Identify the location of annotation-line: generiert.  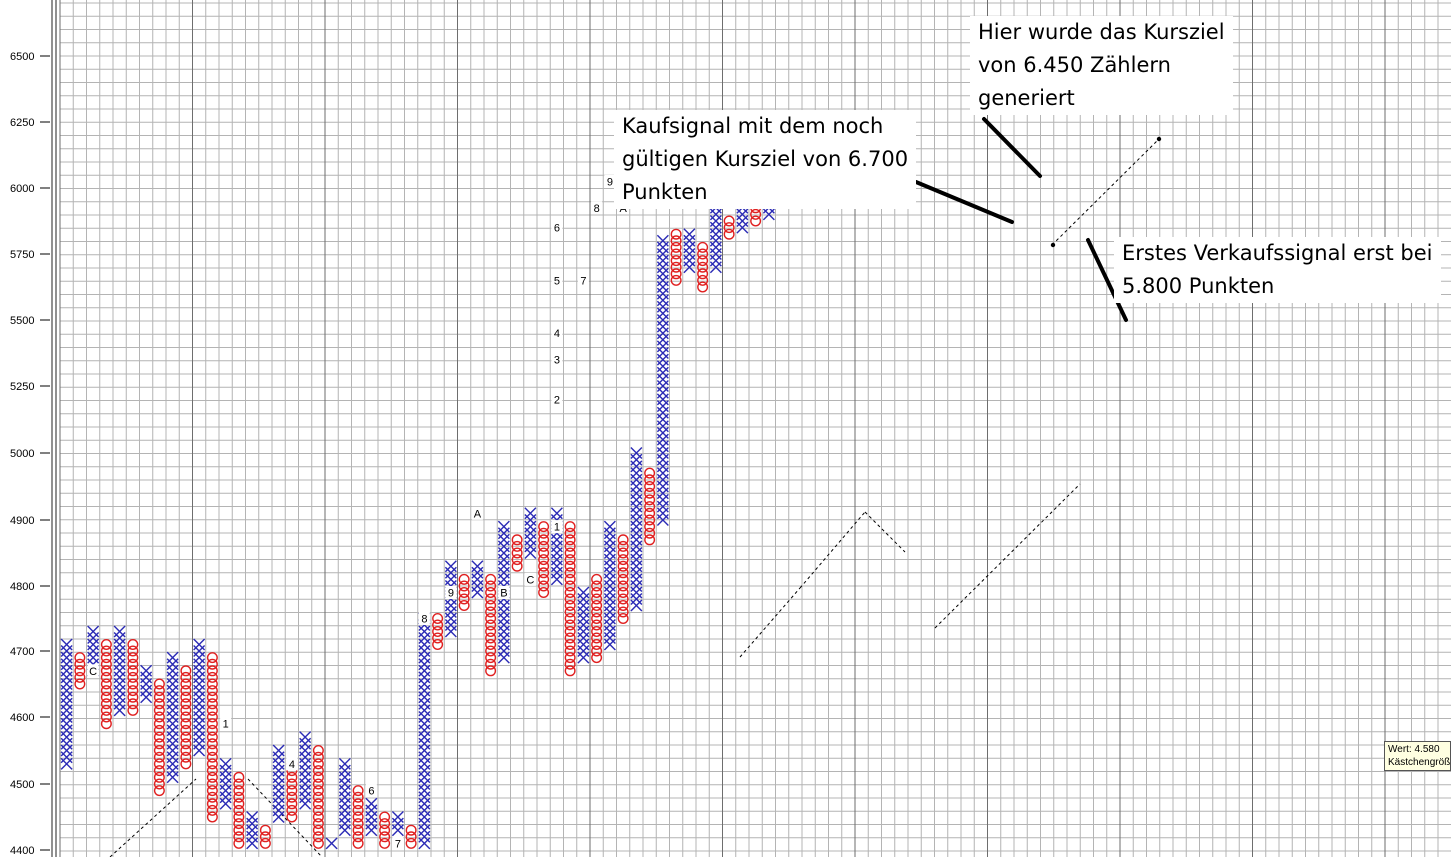
(1026, 98).